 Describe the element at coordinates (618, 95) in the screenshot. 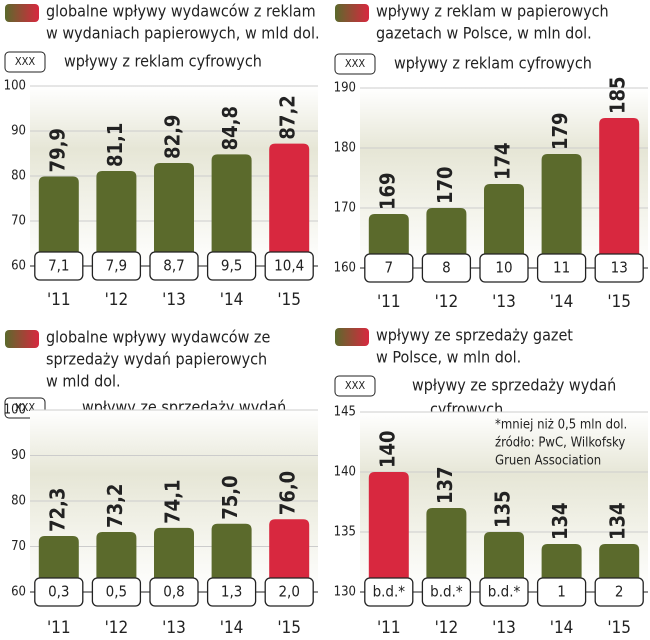

I see `value-label: 185` at that location.